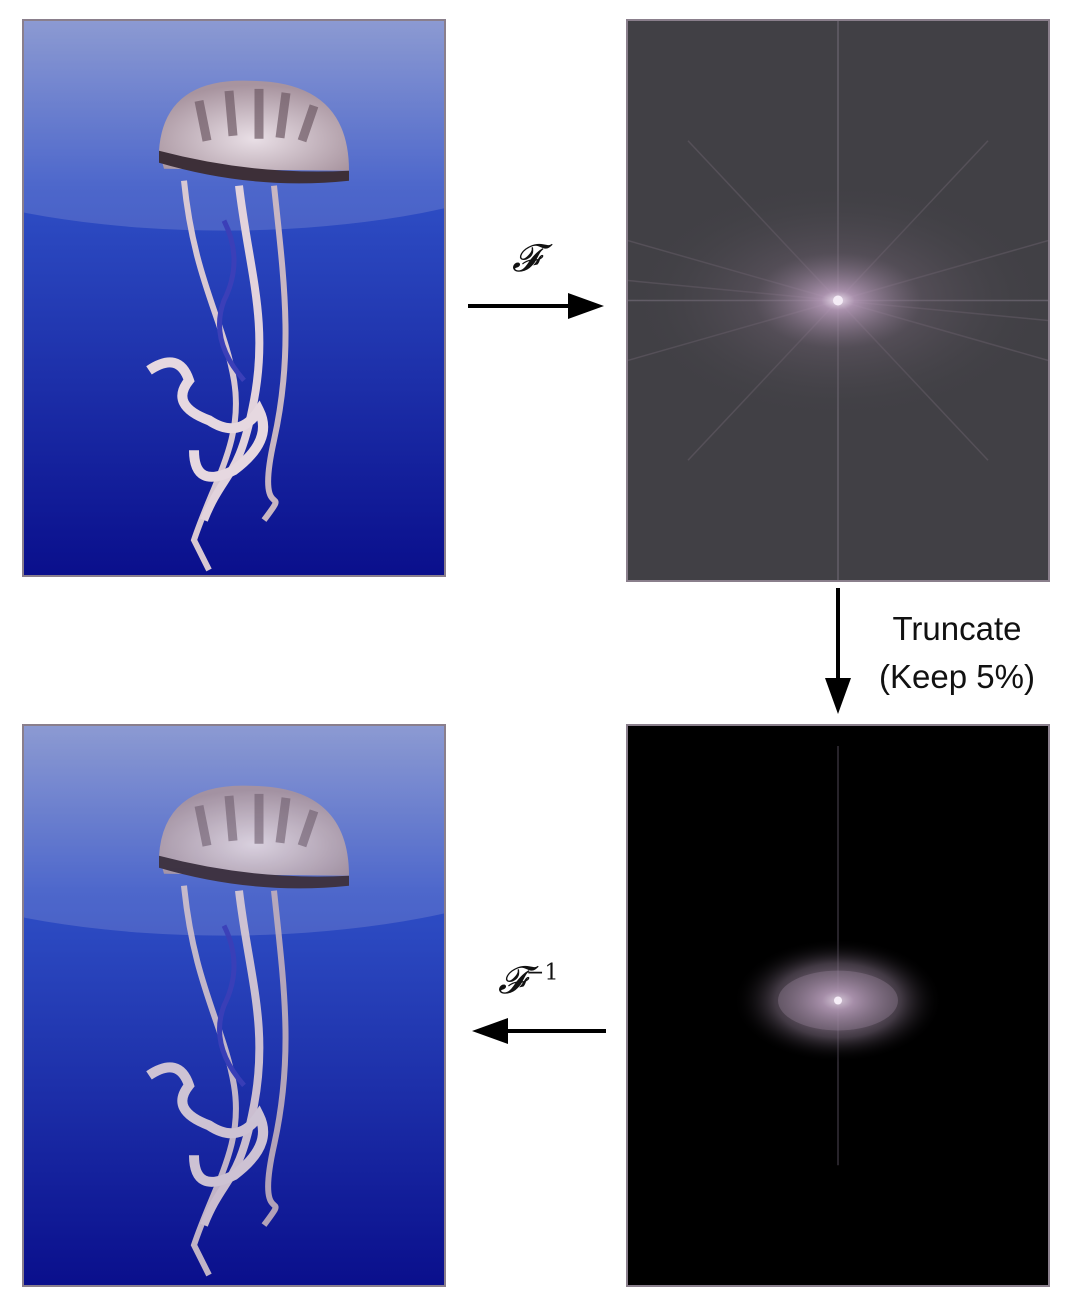  I want to click on inverse-transform-label: 𝓕−1, so click(528, 980).